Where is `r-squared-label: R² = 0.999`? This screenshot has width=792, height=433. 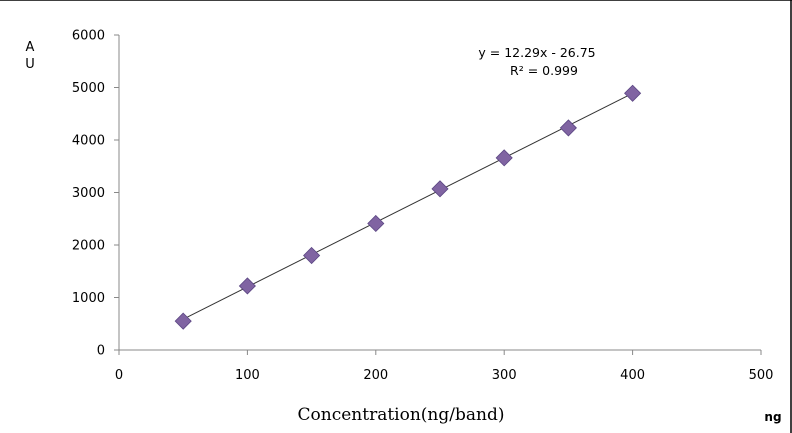 r-squared-label: R² = 0.999 is located at coordinates (544, 70).